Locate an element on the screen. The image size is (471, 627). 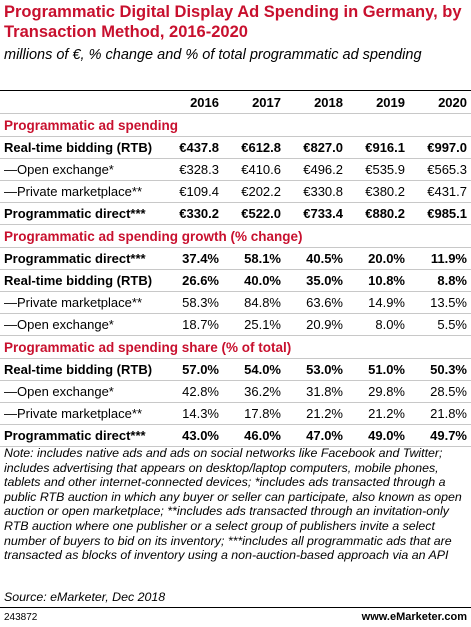
cell: 36.2% is located at coordinates (254, 391).